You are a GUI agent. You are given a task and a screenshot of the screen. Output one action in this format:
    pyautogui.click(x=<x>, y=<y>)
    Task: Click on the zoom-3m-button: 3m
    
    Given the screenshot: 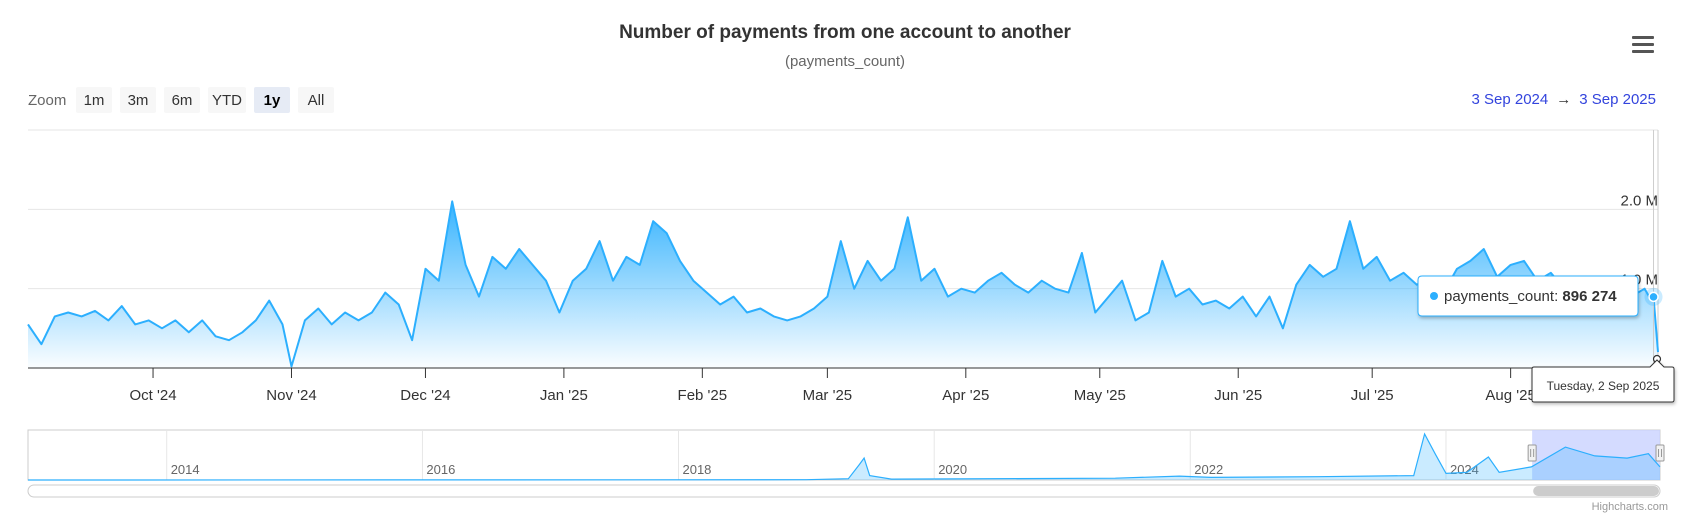 What is the action you would take?
    pyautogui.click(x=138, y=100)
    